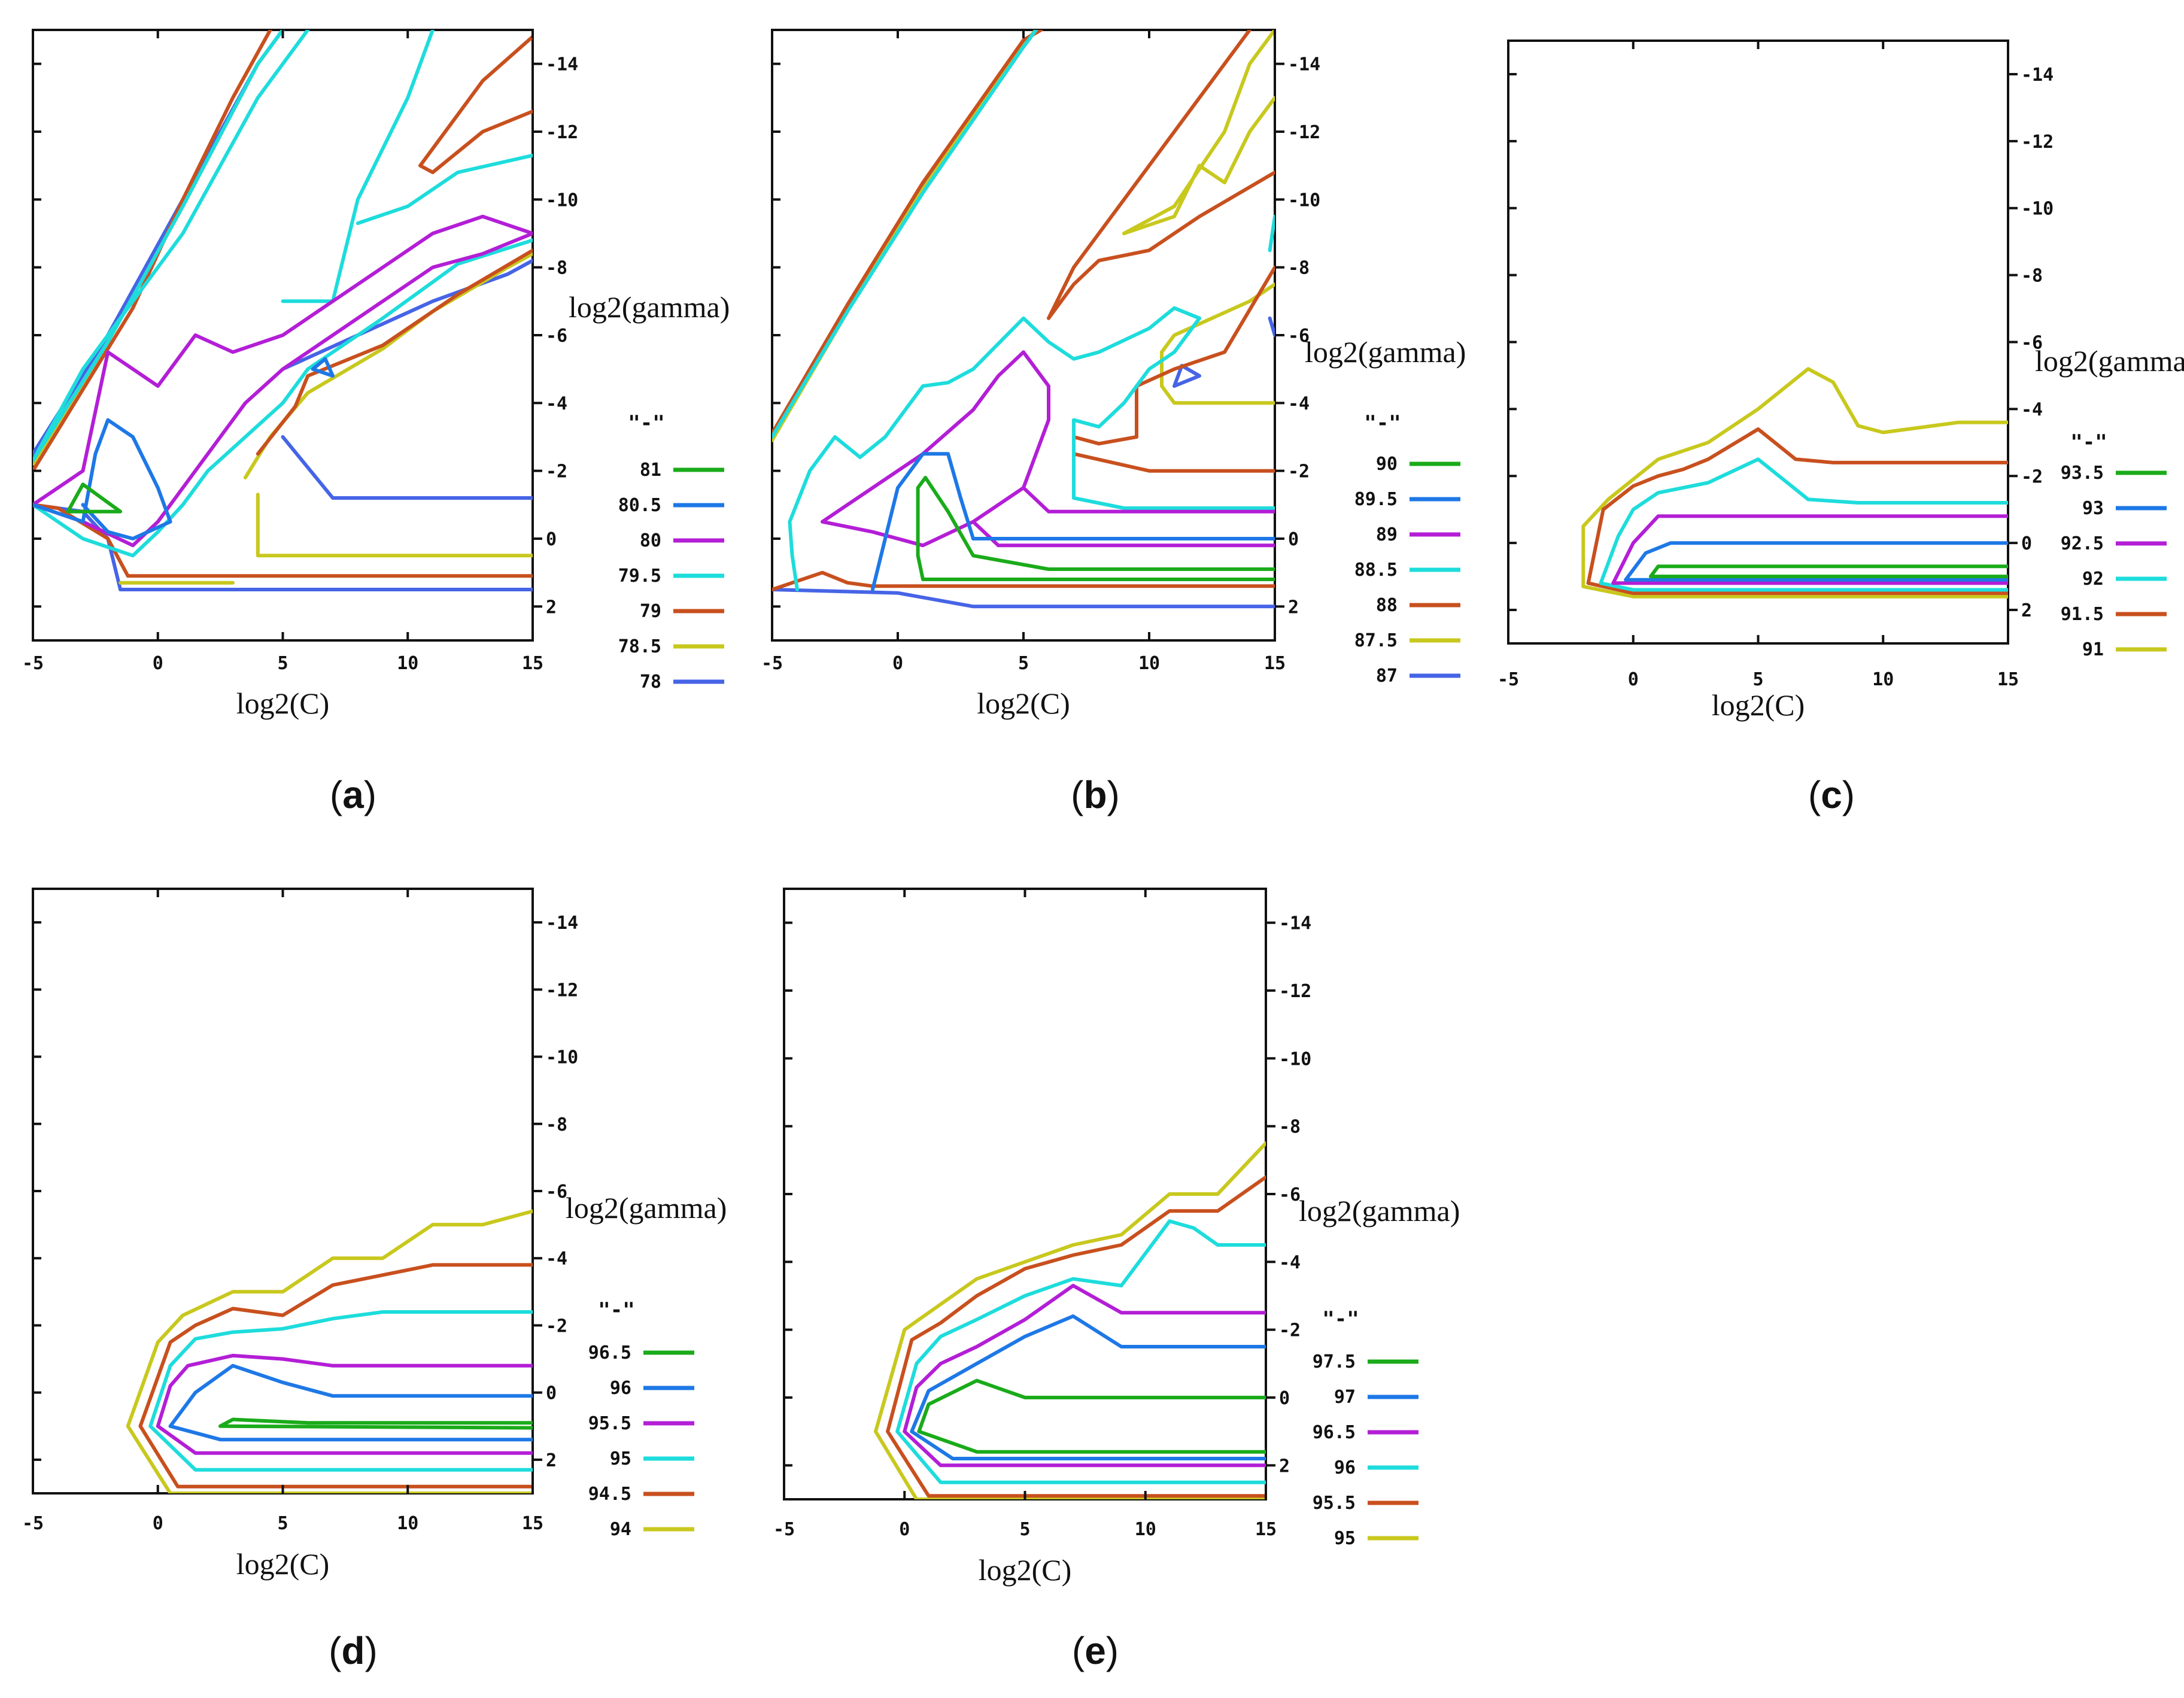 This screenshot has width=2184, height=1698. Describe the element at coordinates (323, 367) in the screenshot. I see `contour-line-80.5` at that location.